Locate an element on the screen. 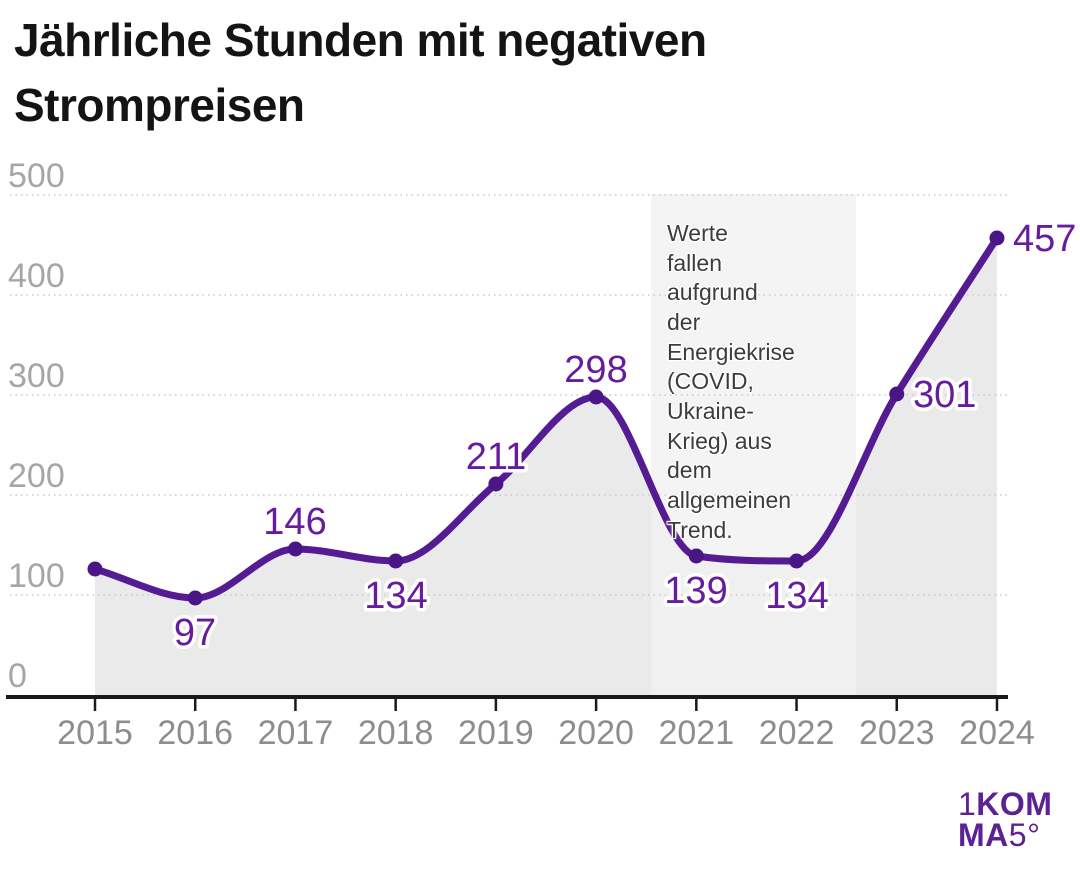 Image resolution: width=1080 pixels, height=869 pixels. data-point-2018 is located at coordinates (396, 561).